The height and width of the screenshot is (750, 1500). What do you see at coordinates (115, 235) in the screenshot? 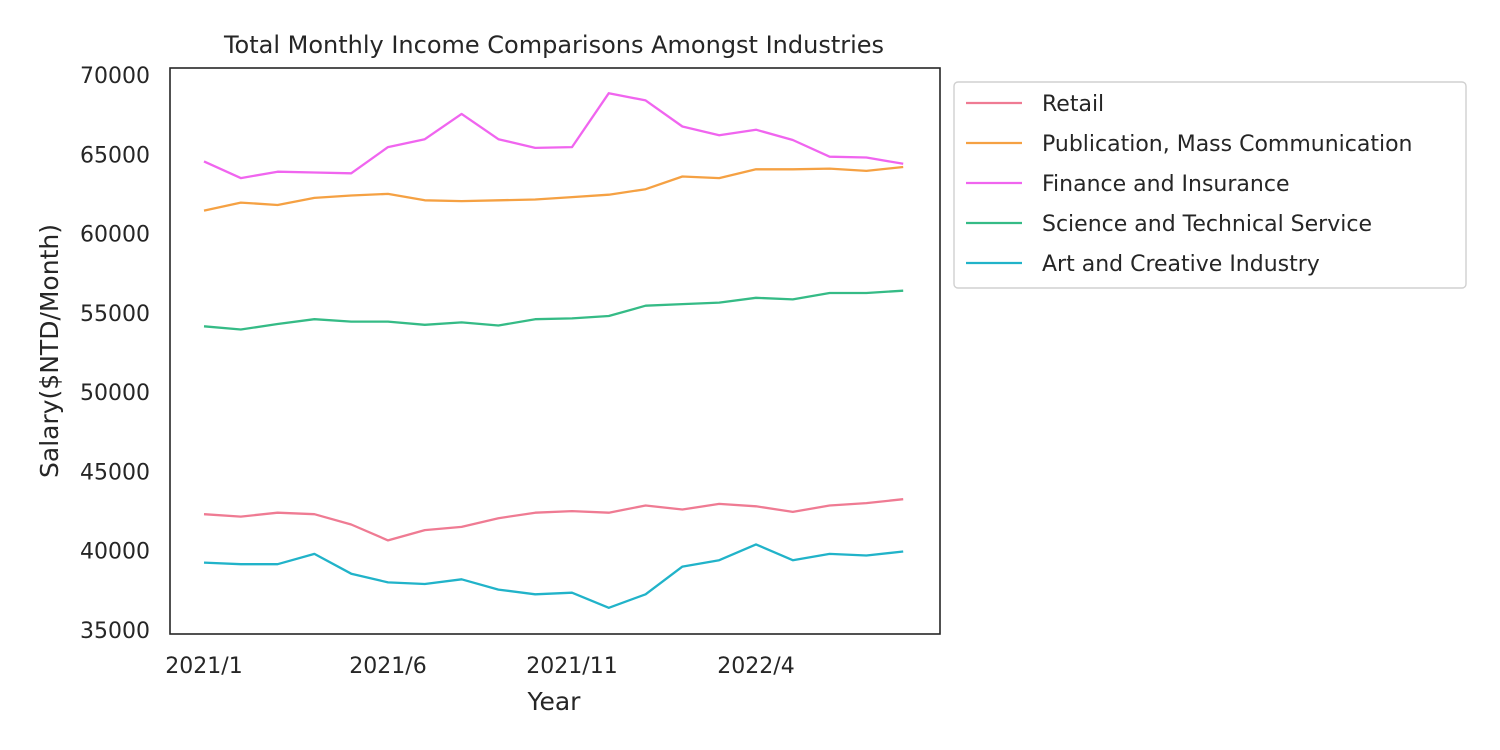
I see `y-tick-label: 60000` at bounding box center [115, 235].